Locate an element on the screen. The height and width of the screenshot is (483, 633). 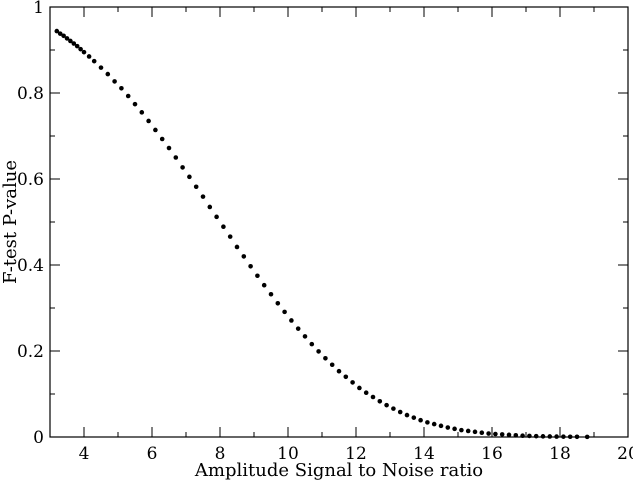
x-tick-label: 8 is located at coordinates (220, 454).